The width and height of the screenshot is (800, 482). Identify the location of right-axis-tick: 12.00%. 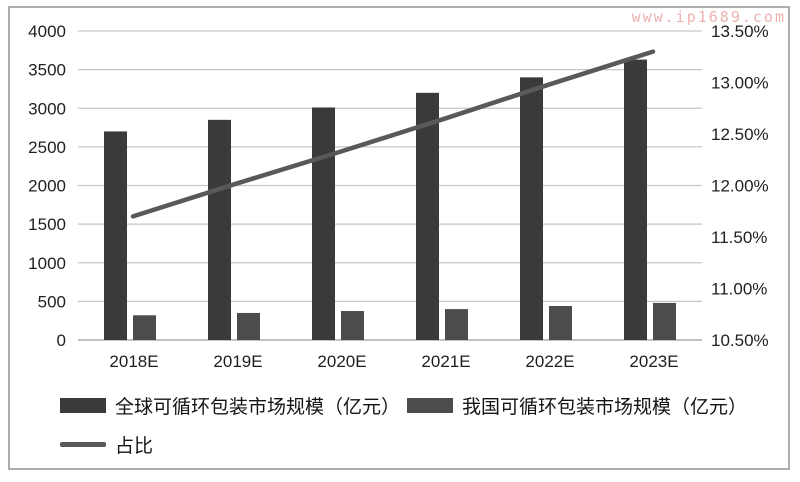
(740, 186).